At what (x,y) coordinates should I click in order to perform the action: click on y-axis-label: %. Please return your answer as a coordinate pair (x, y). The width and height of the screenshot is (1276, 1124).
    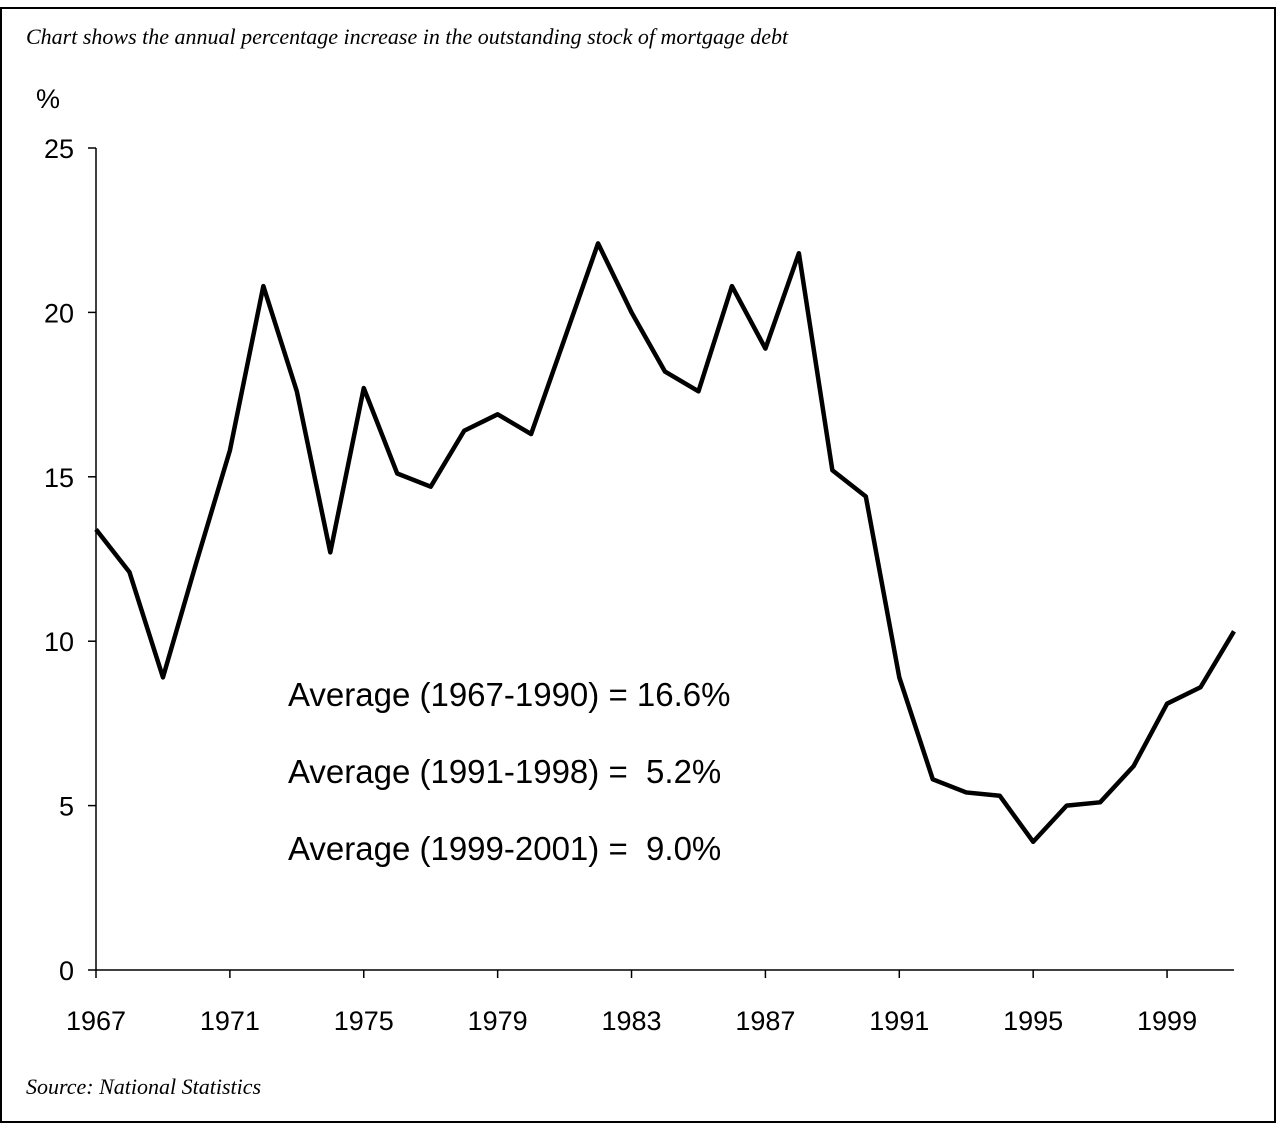
    Looking at the image, I should click on (48, 99).